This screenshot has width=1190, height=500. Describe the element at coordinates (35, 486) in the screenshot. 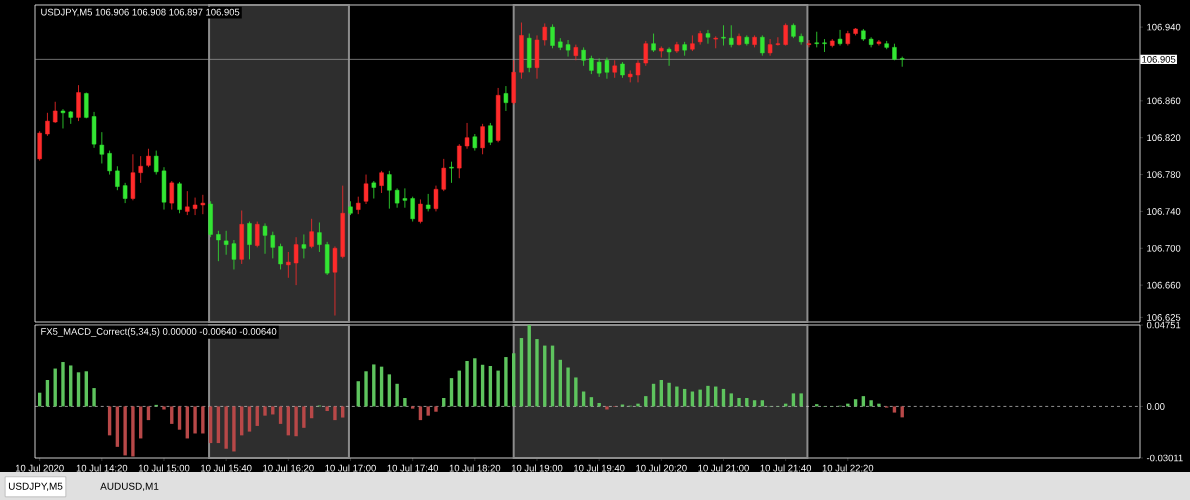

I see `text: USDJPY,M5` at that location.